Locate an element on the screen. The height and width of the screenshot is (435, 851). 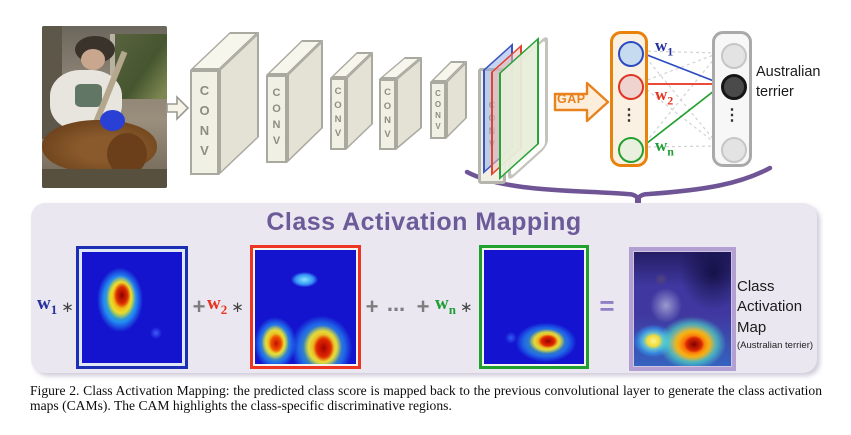
gap-unit-blue is located at coordinates (631, 54).